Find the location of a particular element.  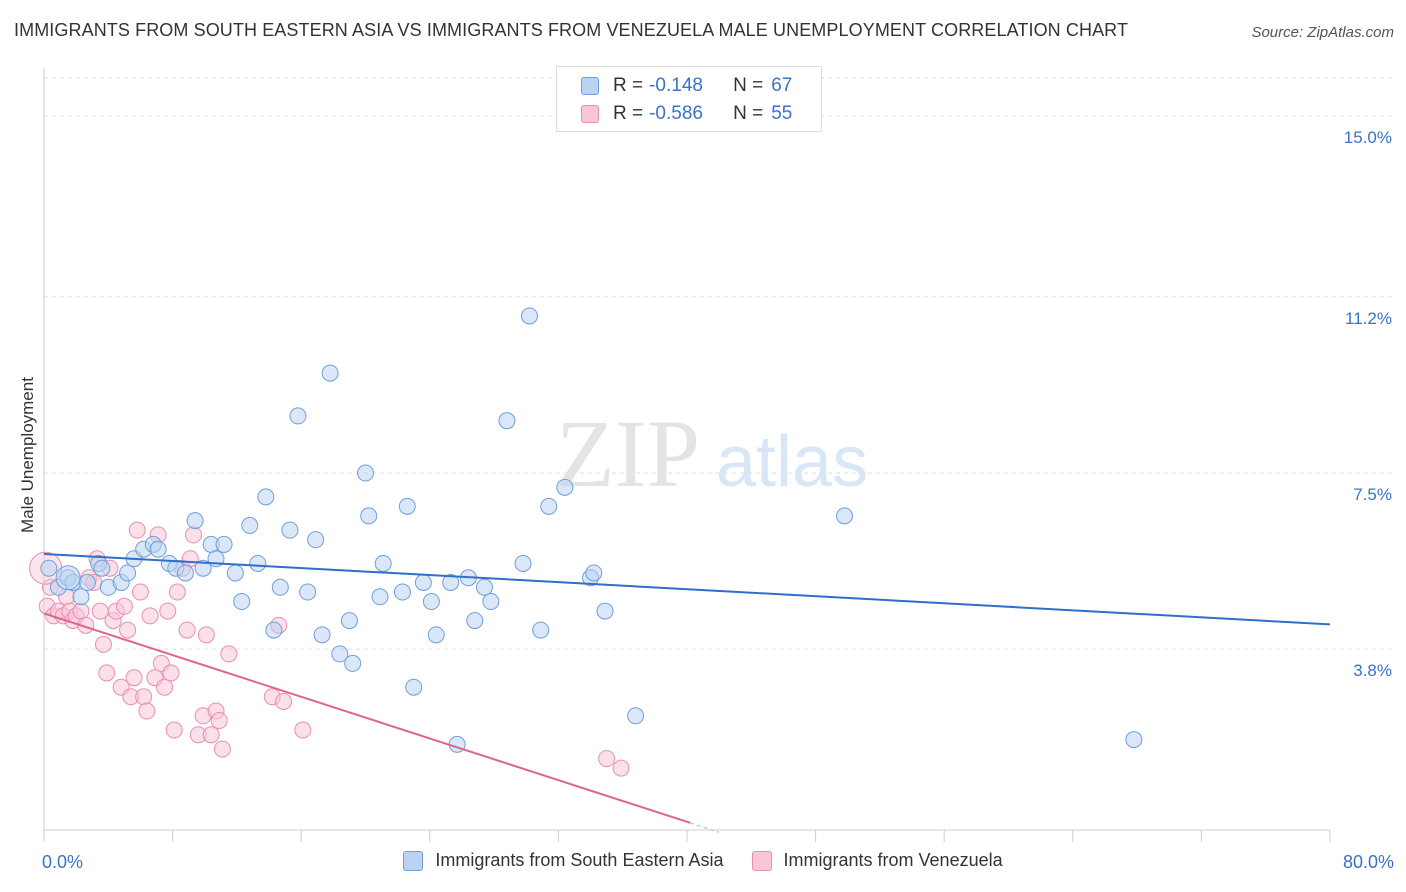

series-swatch-blue is located at coordinates (413, 860).